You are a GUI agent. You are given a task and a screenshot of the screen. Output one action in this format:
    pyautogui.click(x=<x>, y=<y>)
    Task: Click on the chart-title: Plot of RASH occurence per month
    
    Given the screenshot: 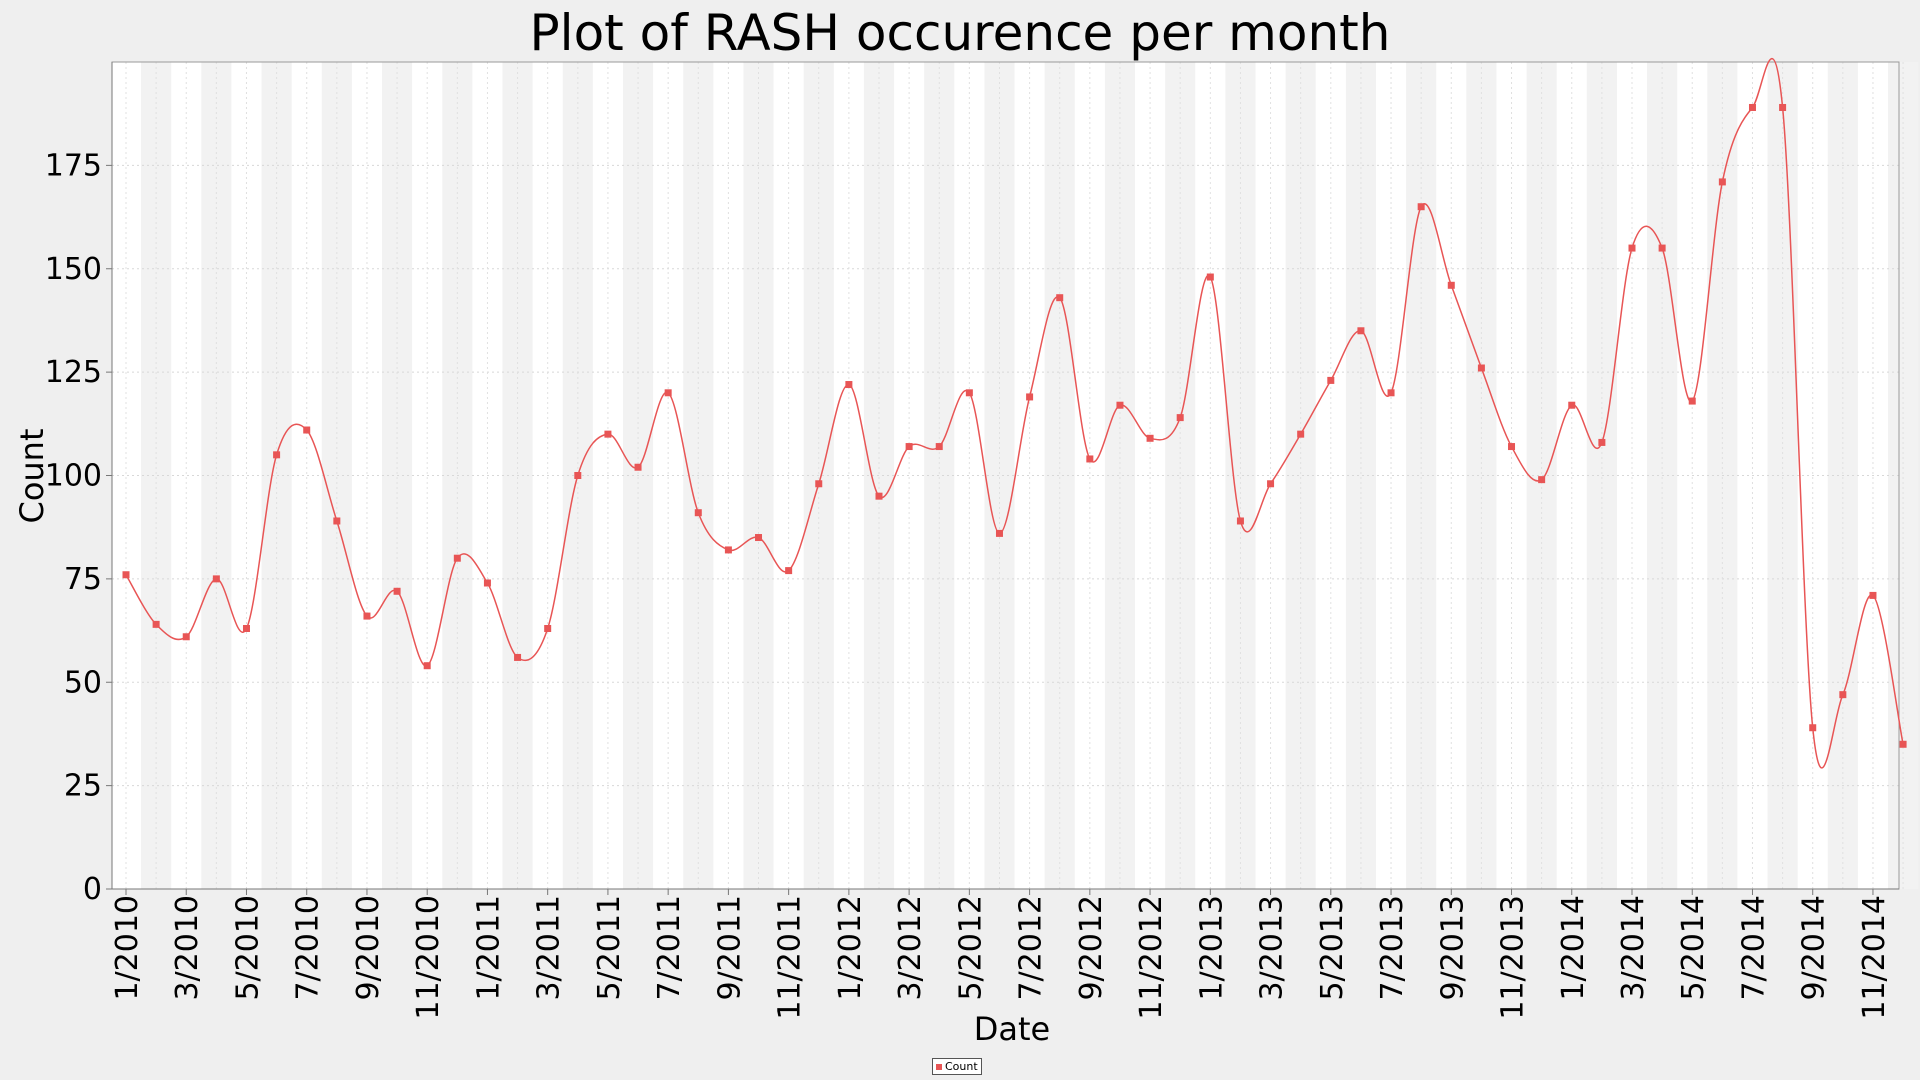 What is the action you would take?
    pyautogui.click(x=960, y=33)
    